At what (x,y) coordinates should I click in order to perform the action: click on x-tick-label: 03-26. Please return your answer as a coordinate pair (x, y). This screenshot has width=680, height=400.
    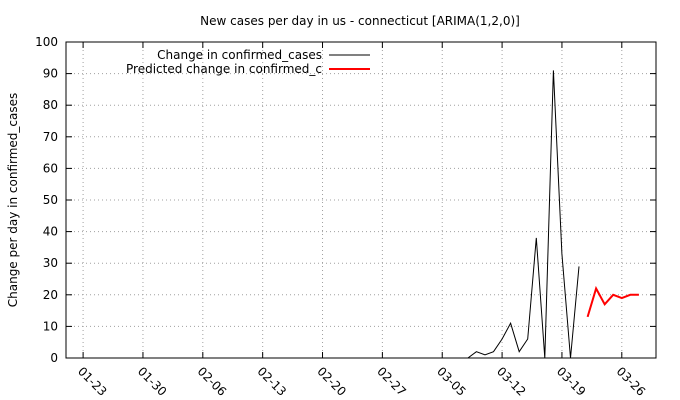
    Looking at the image, I should click on (631, 381).